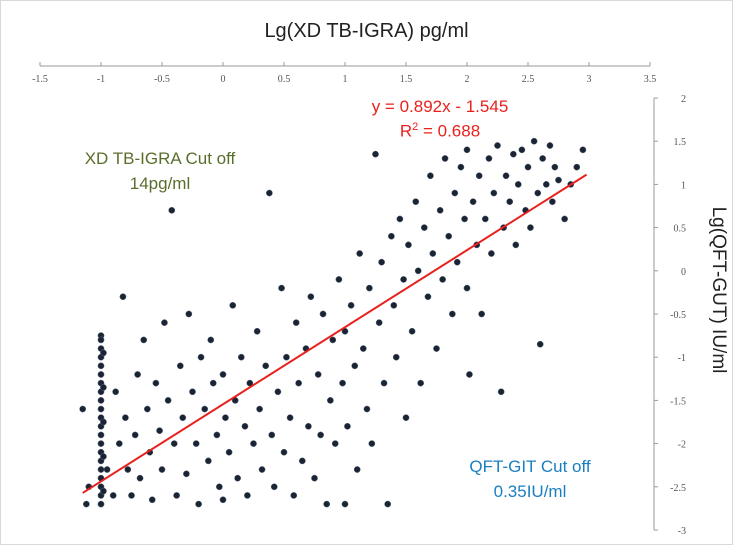 The width and height of the screenshot is (733, 545). What do you see at coordinates (682, 531) in the screenshot?
I see `y-tick-label: -3` at bounding box center [682, 531].